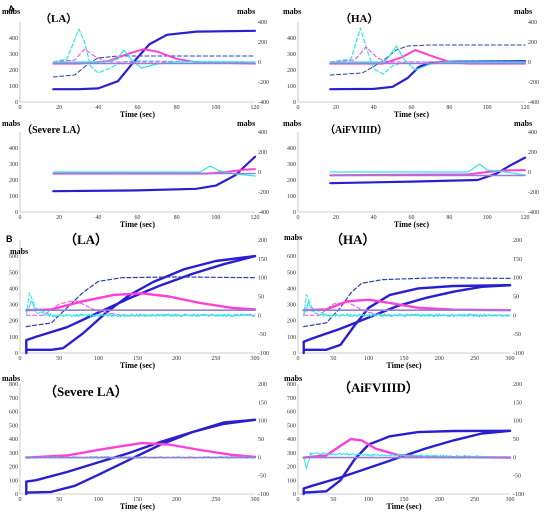  Describe the element at coordinates (11, 9) in the screenshot. I see `panel-label-a: A` at that location.